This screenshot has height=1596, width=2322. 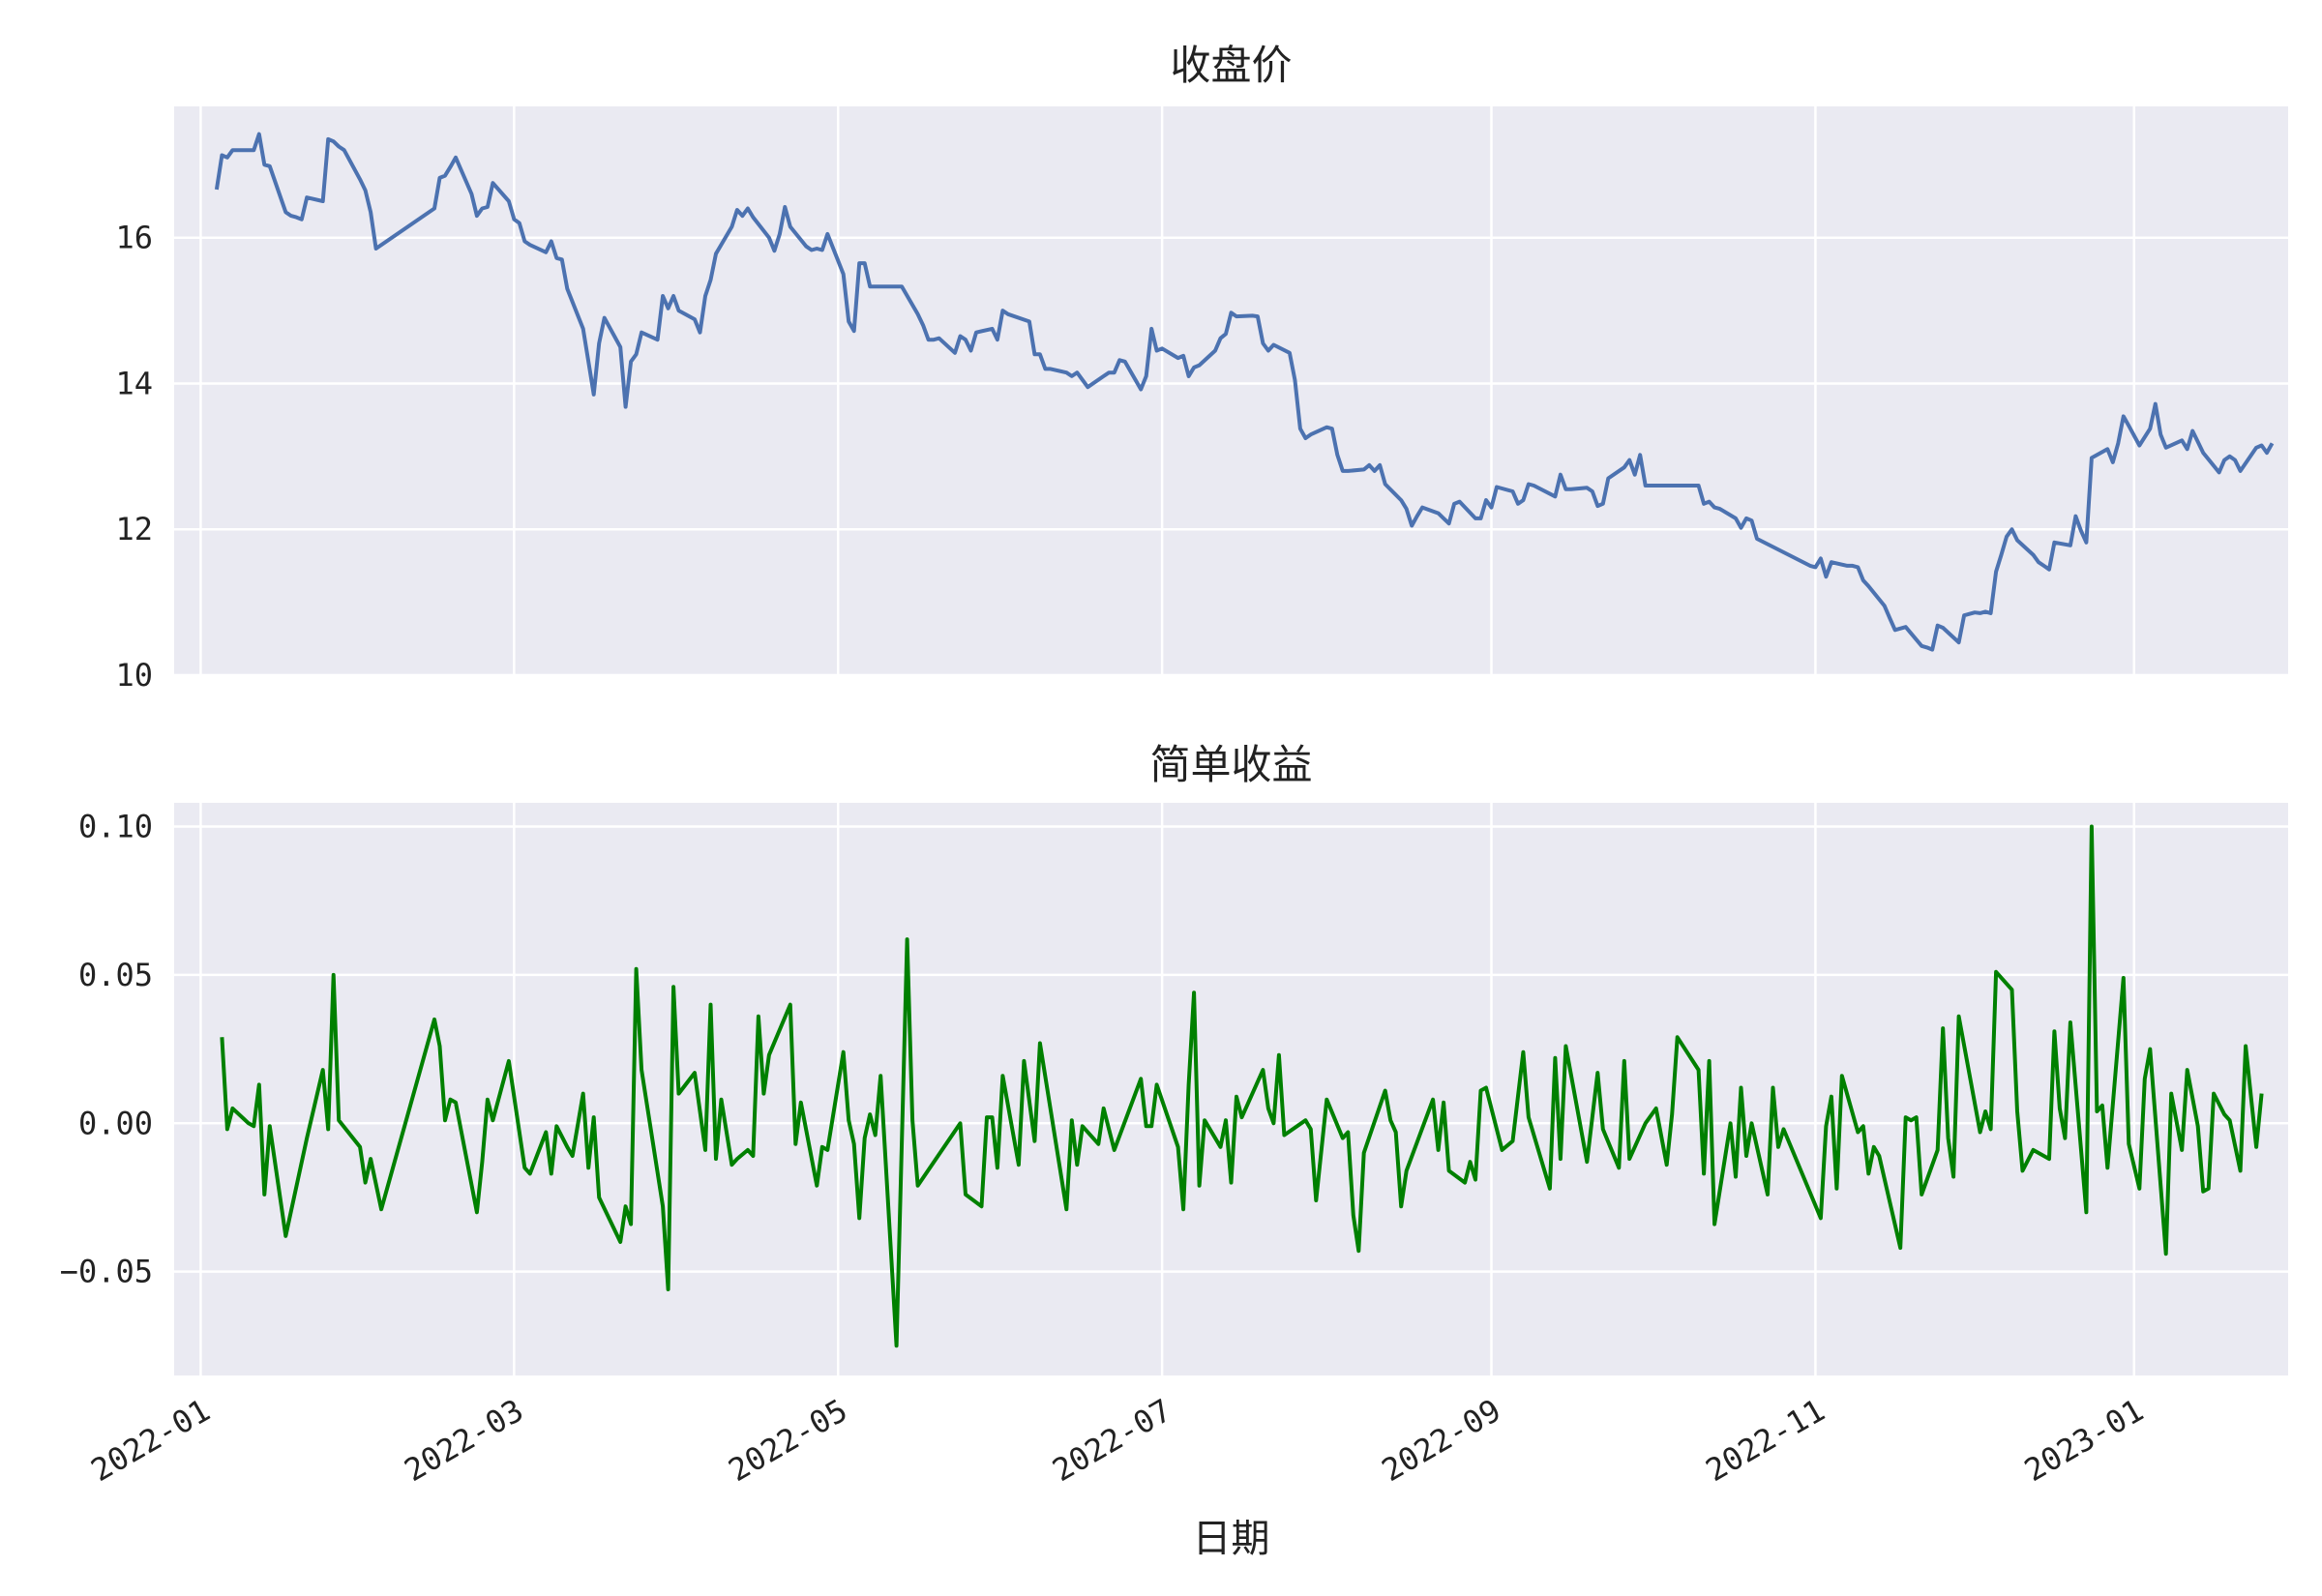 I want to click on x-tick-label: 2022-05, so click(x=787, y=1440).